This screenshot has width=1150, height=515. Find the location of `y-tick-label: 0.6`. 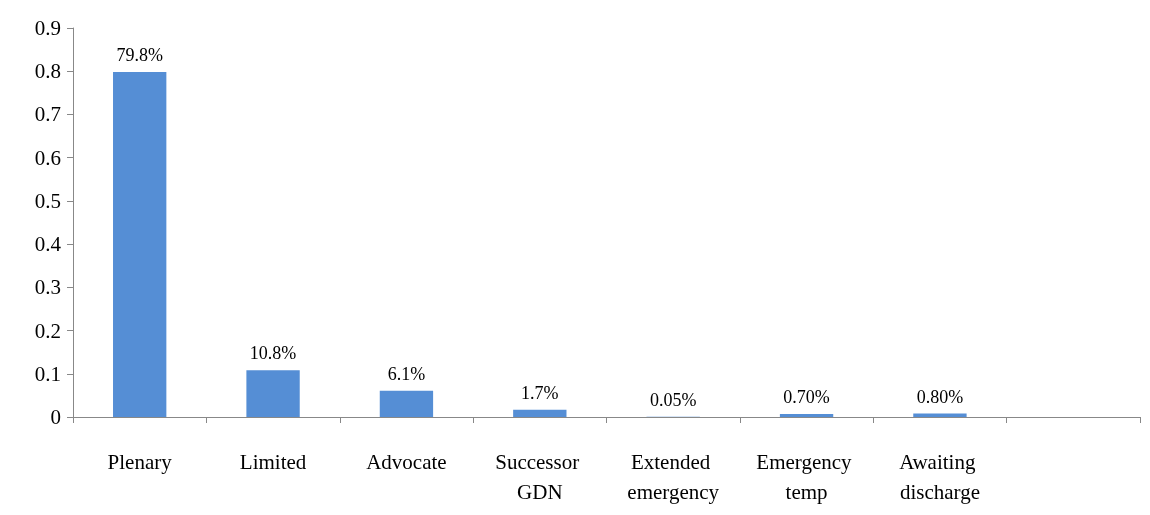

y-tick-label: 0.6 is located at coordinates (47, 157).